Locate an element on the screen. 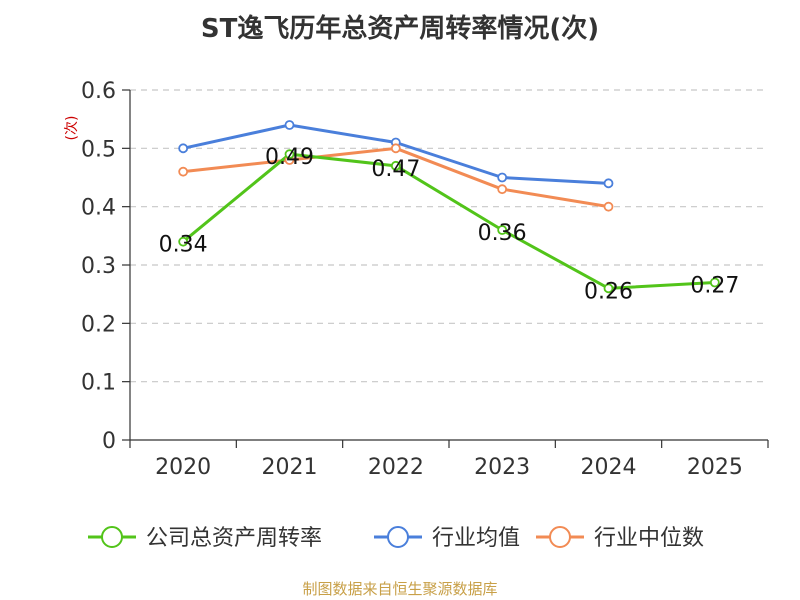  legend-label: 行业中位数 is located at coordinates (649, 538).